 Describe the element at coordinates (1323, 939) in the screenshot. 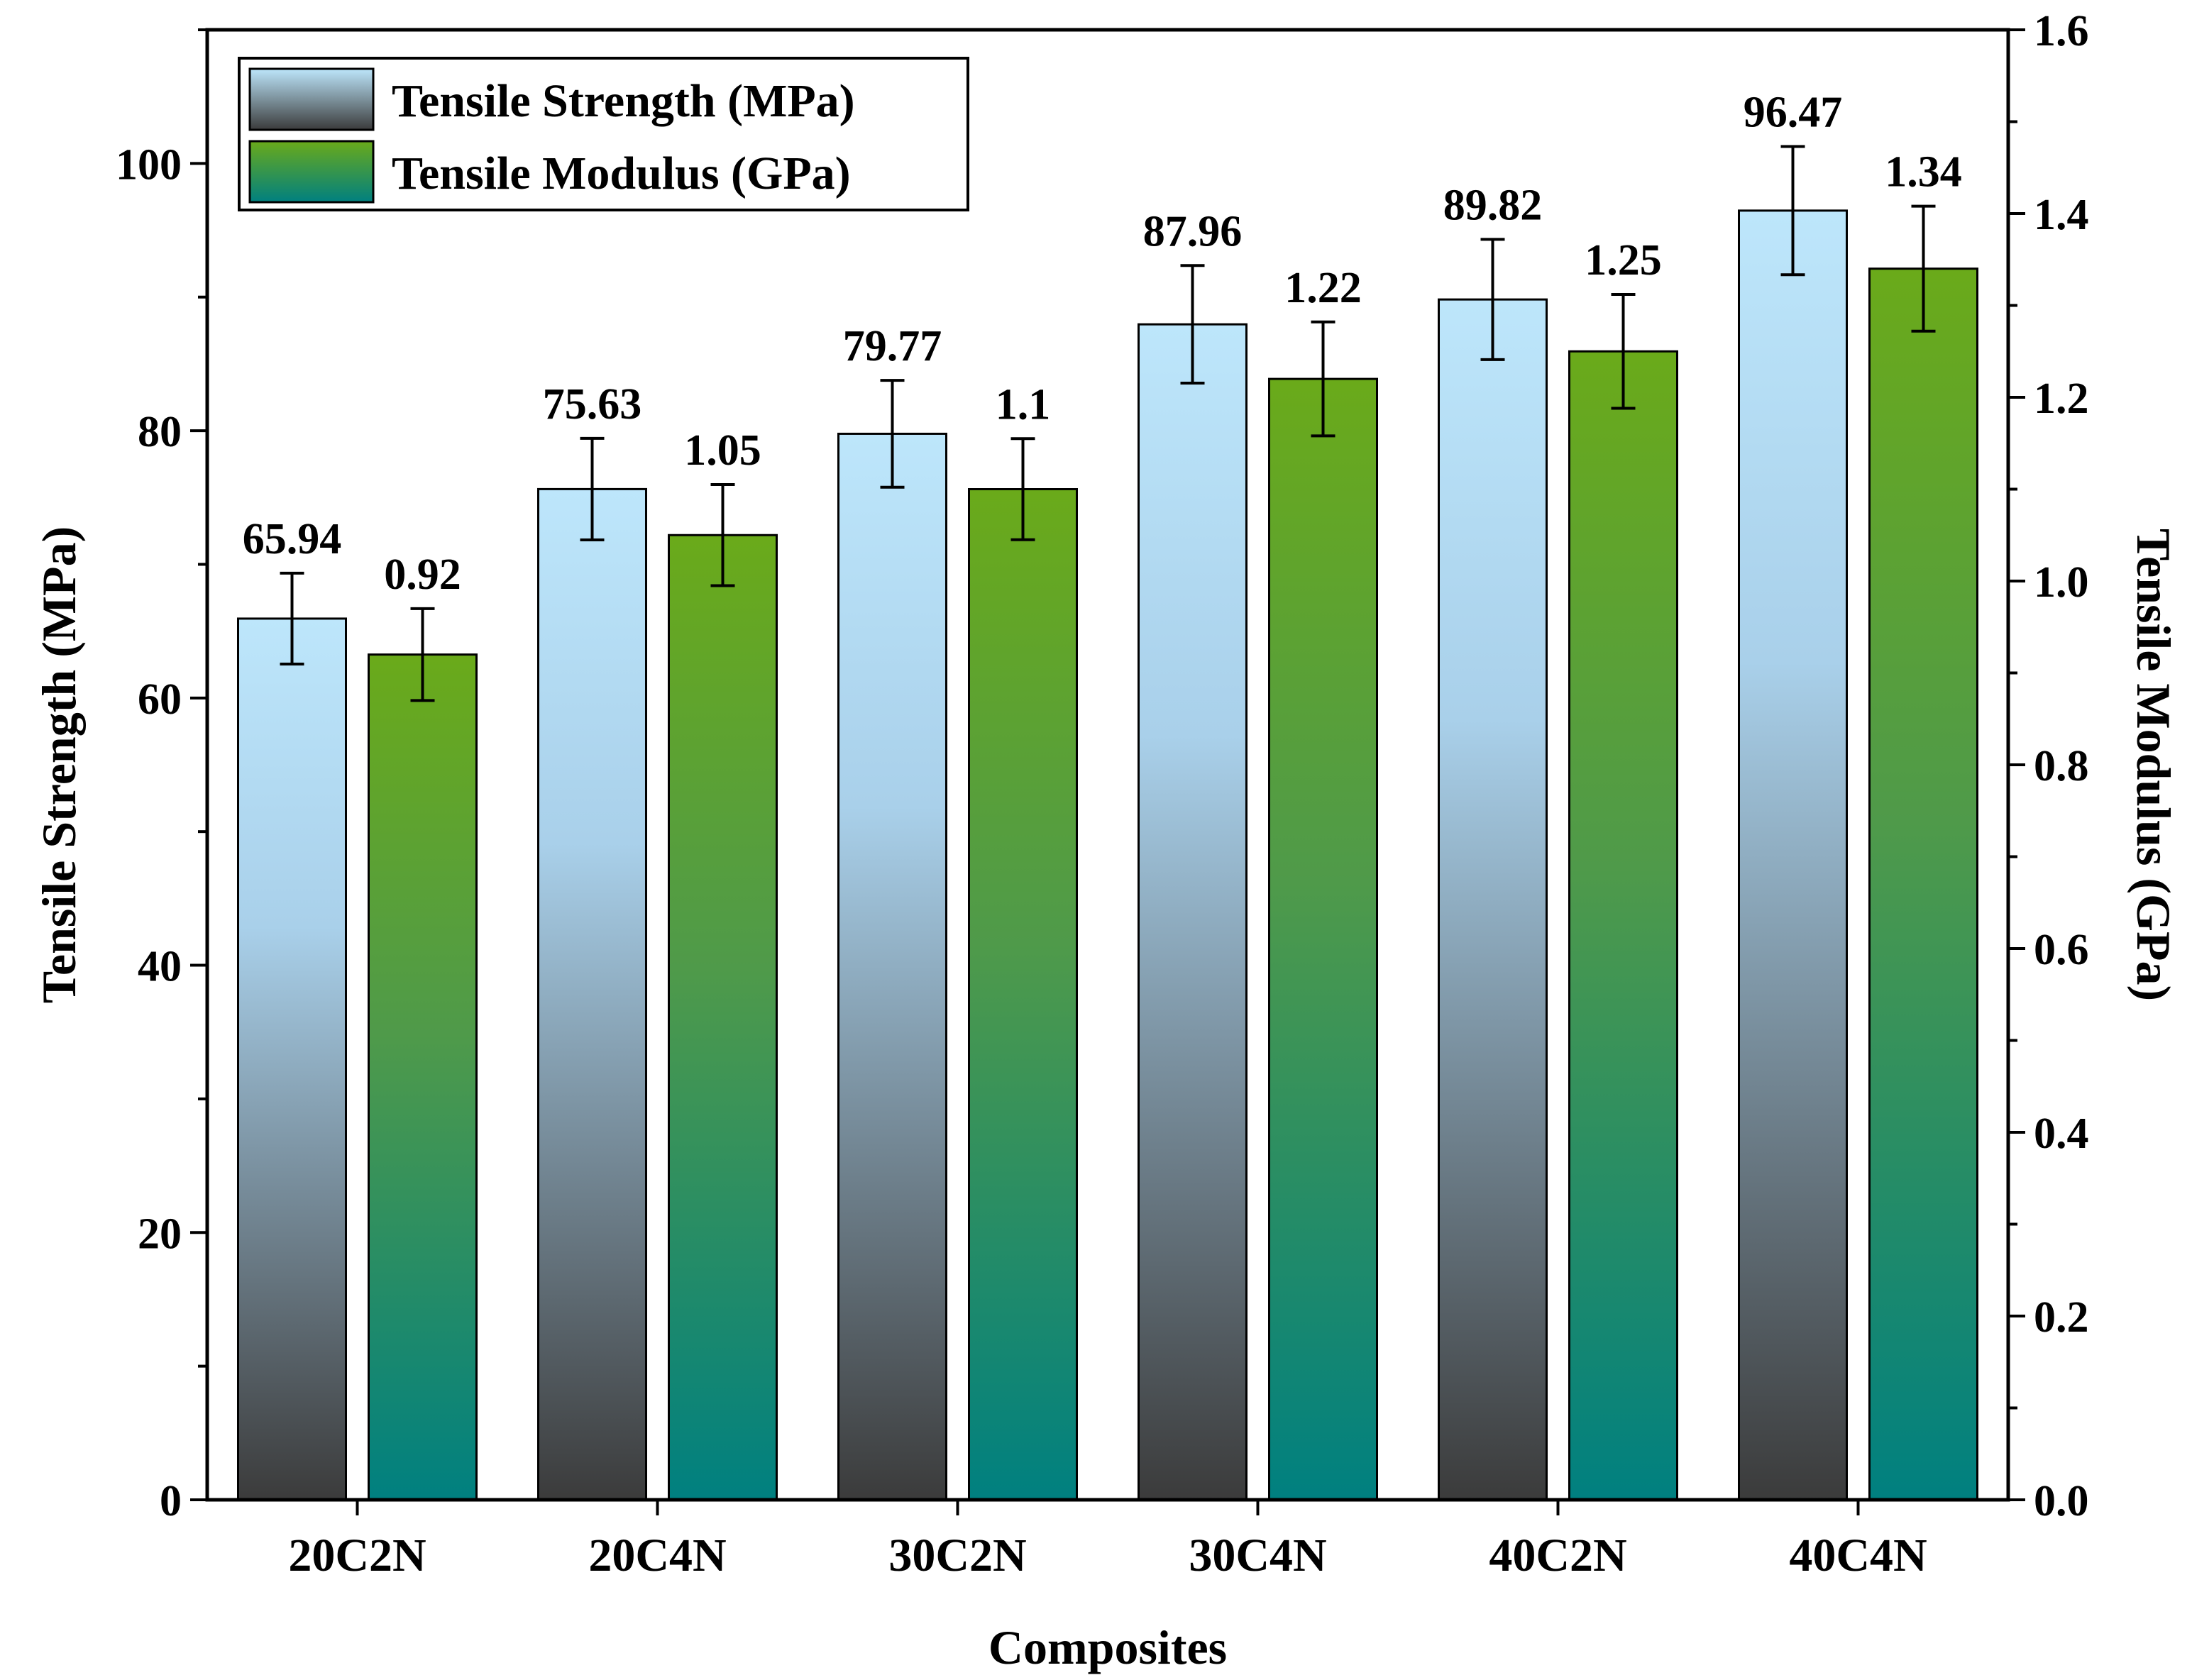

I see `bar-modulus-30C4N` at that location.